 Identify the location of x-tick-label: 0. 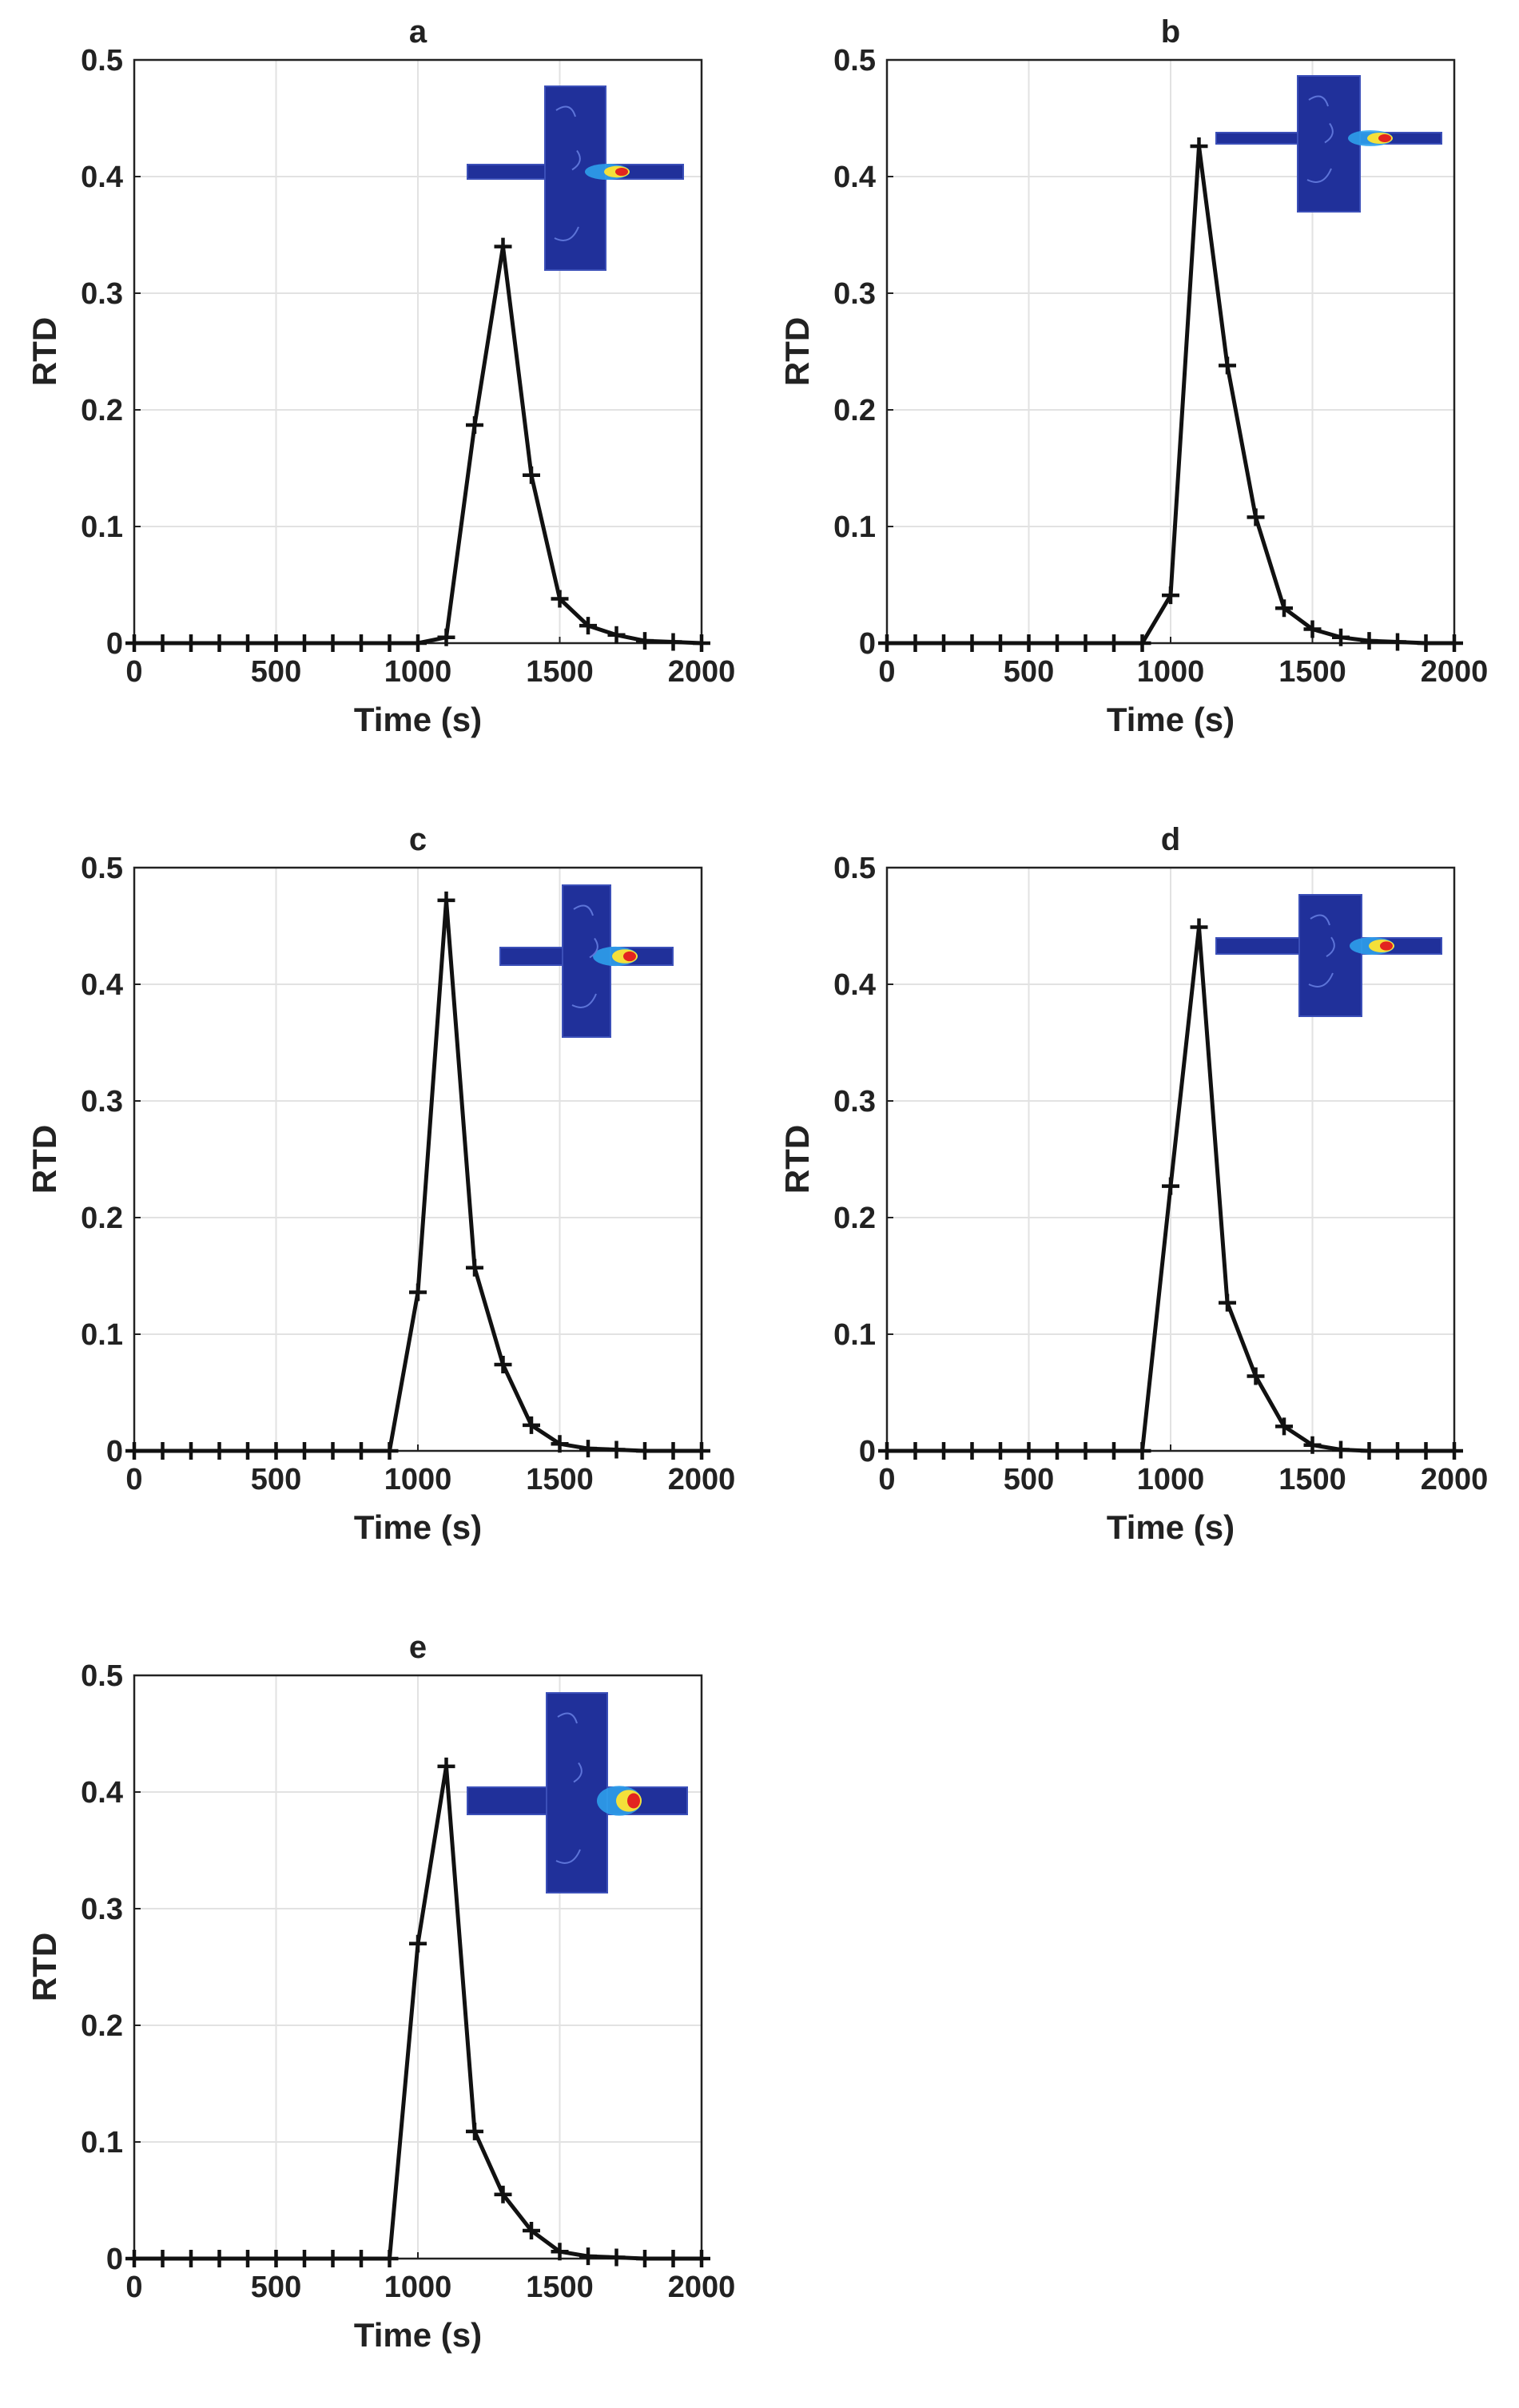
(886, 672).